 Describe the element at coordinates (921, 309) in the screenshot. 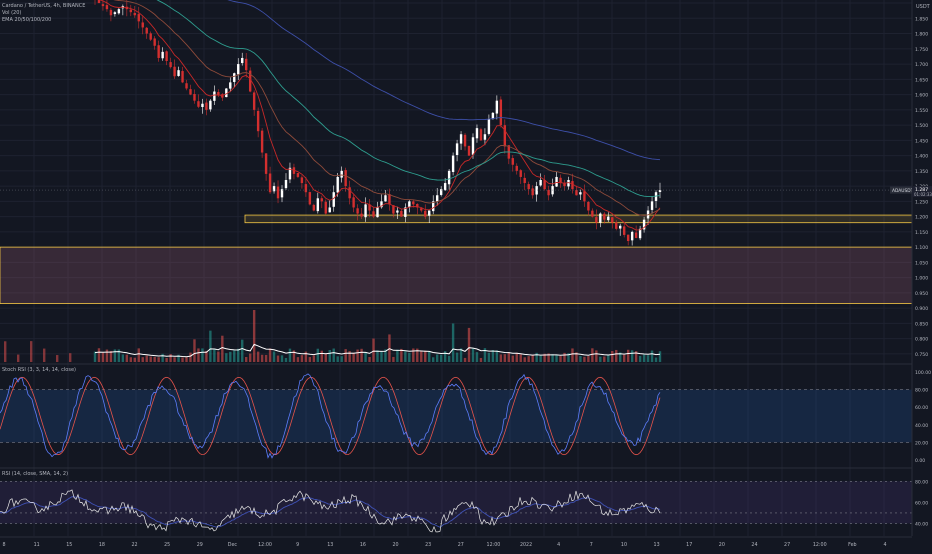

I see `price-tick-label: 0.900` at that location.